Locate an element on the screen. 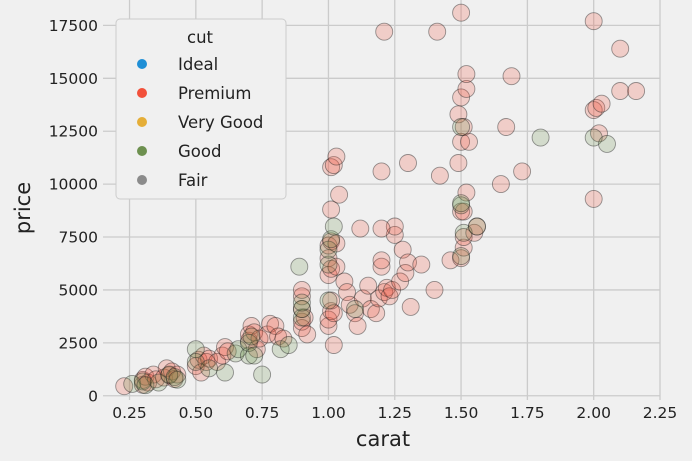  x-tick-label: 2.25 is located at coordinates (660, 413).